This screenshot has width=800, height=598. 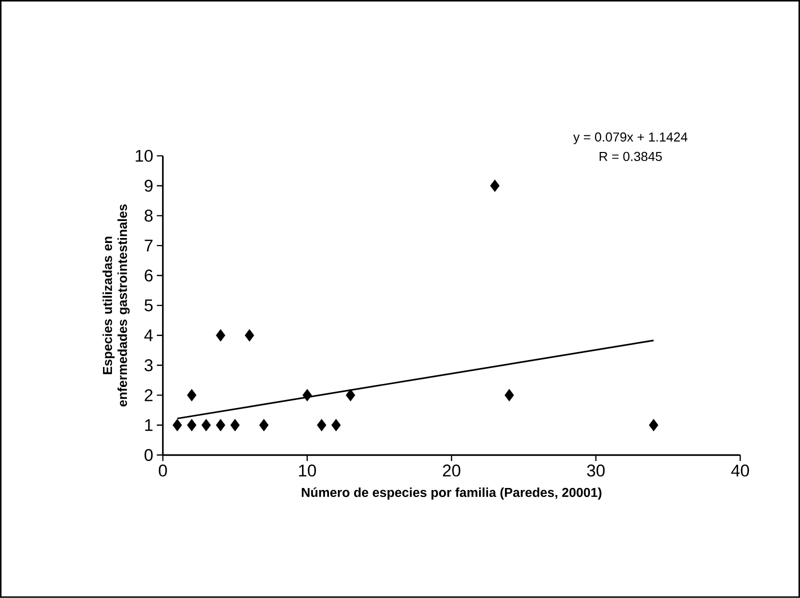 I want to click on y-tick-label: 4, so click(x=148, y=336).